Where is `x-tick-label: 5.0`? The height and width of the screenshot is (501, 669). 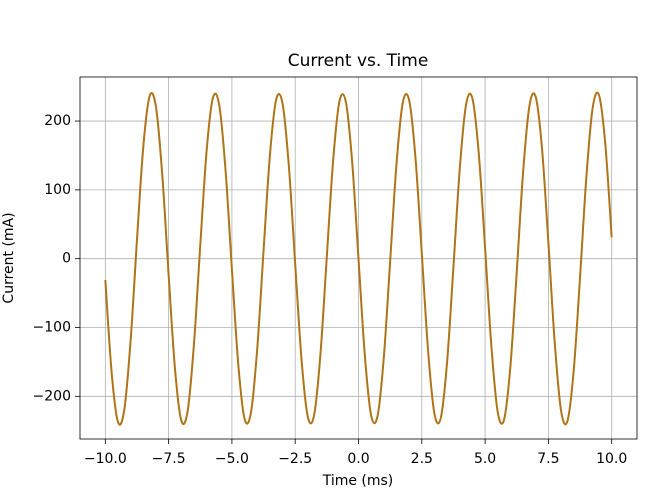 x-tick-label: 5.0 is located at coordinates (485, 459).